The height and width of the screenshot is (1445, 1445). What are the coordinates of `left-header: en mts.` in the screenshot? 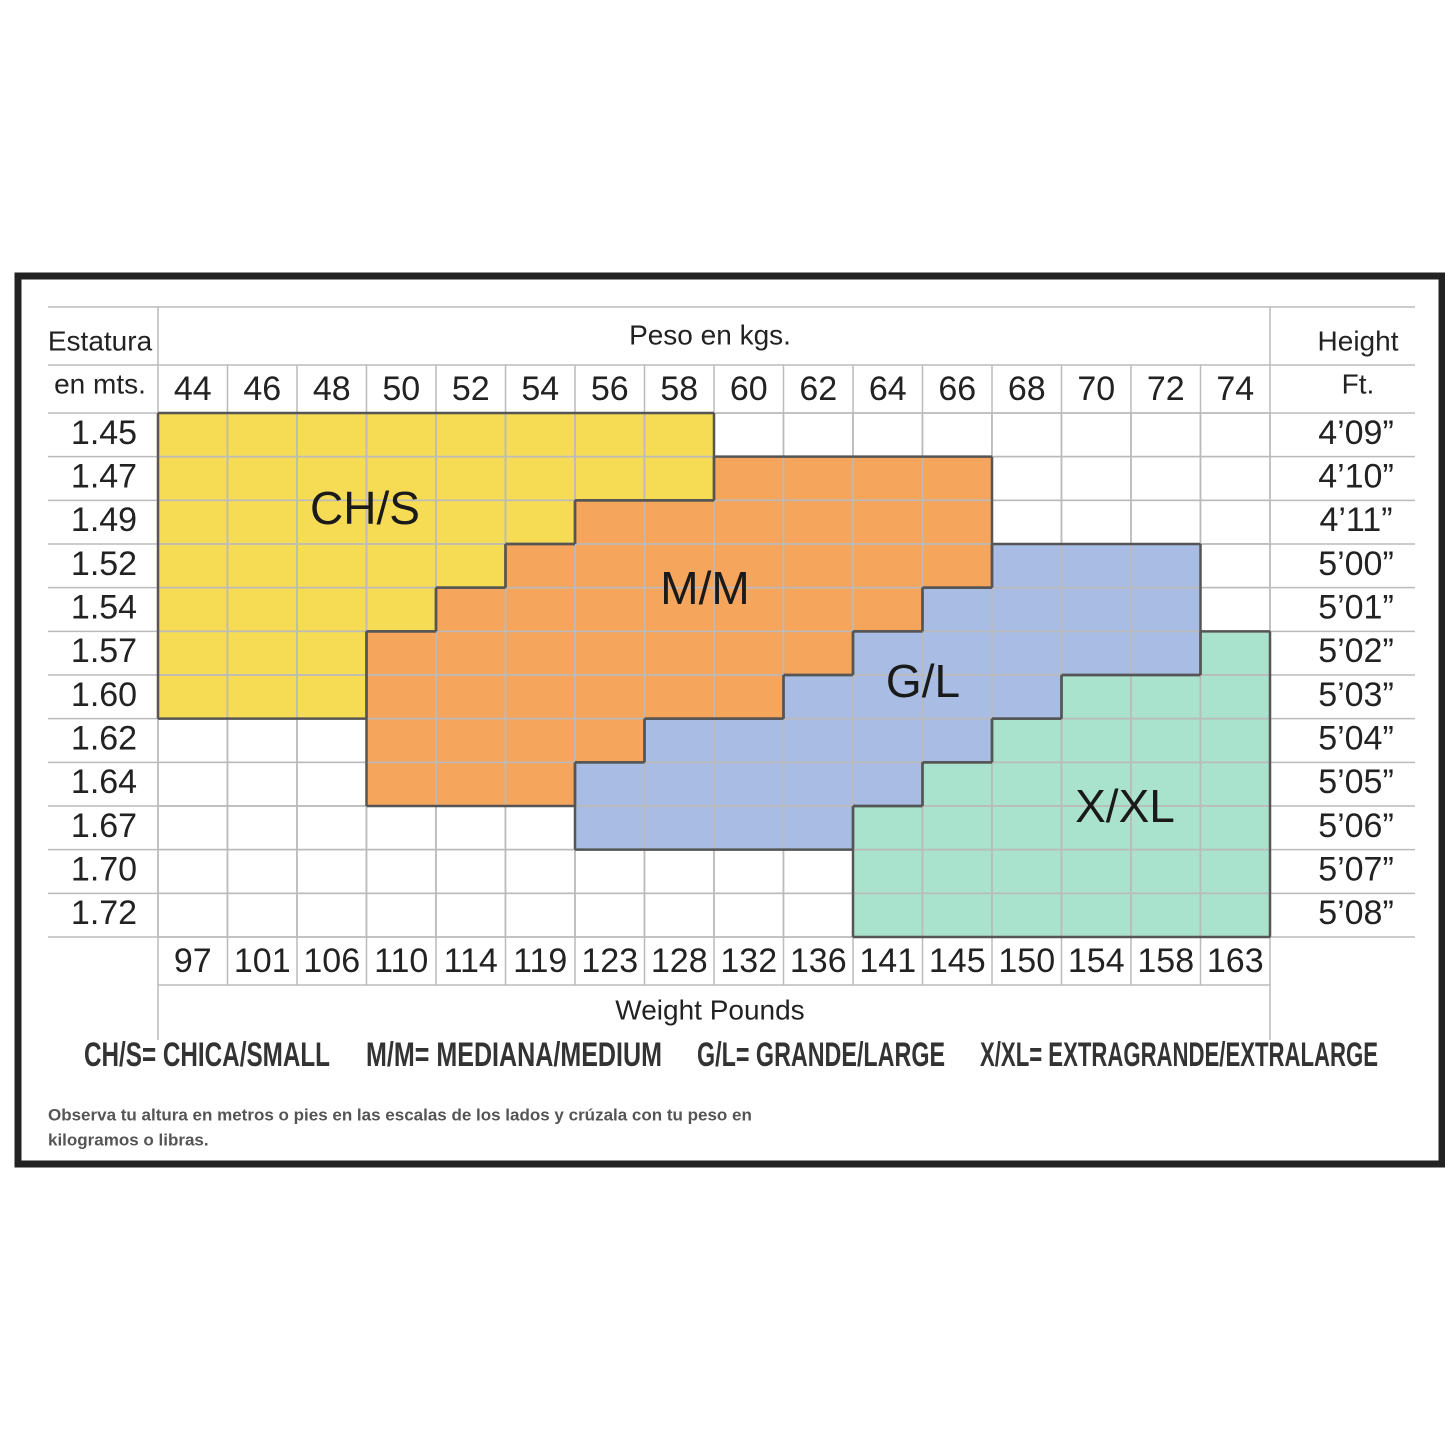 It's located at (100, 383).